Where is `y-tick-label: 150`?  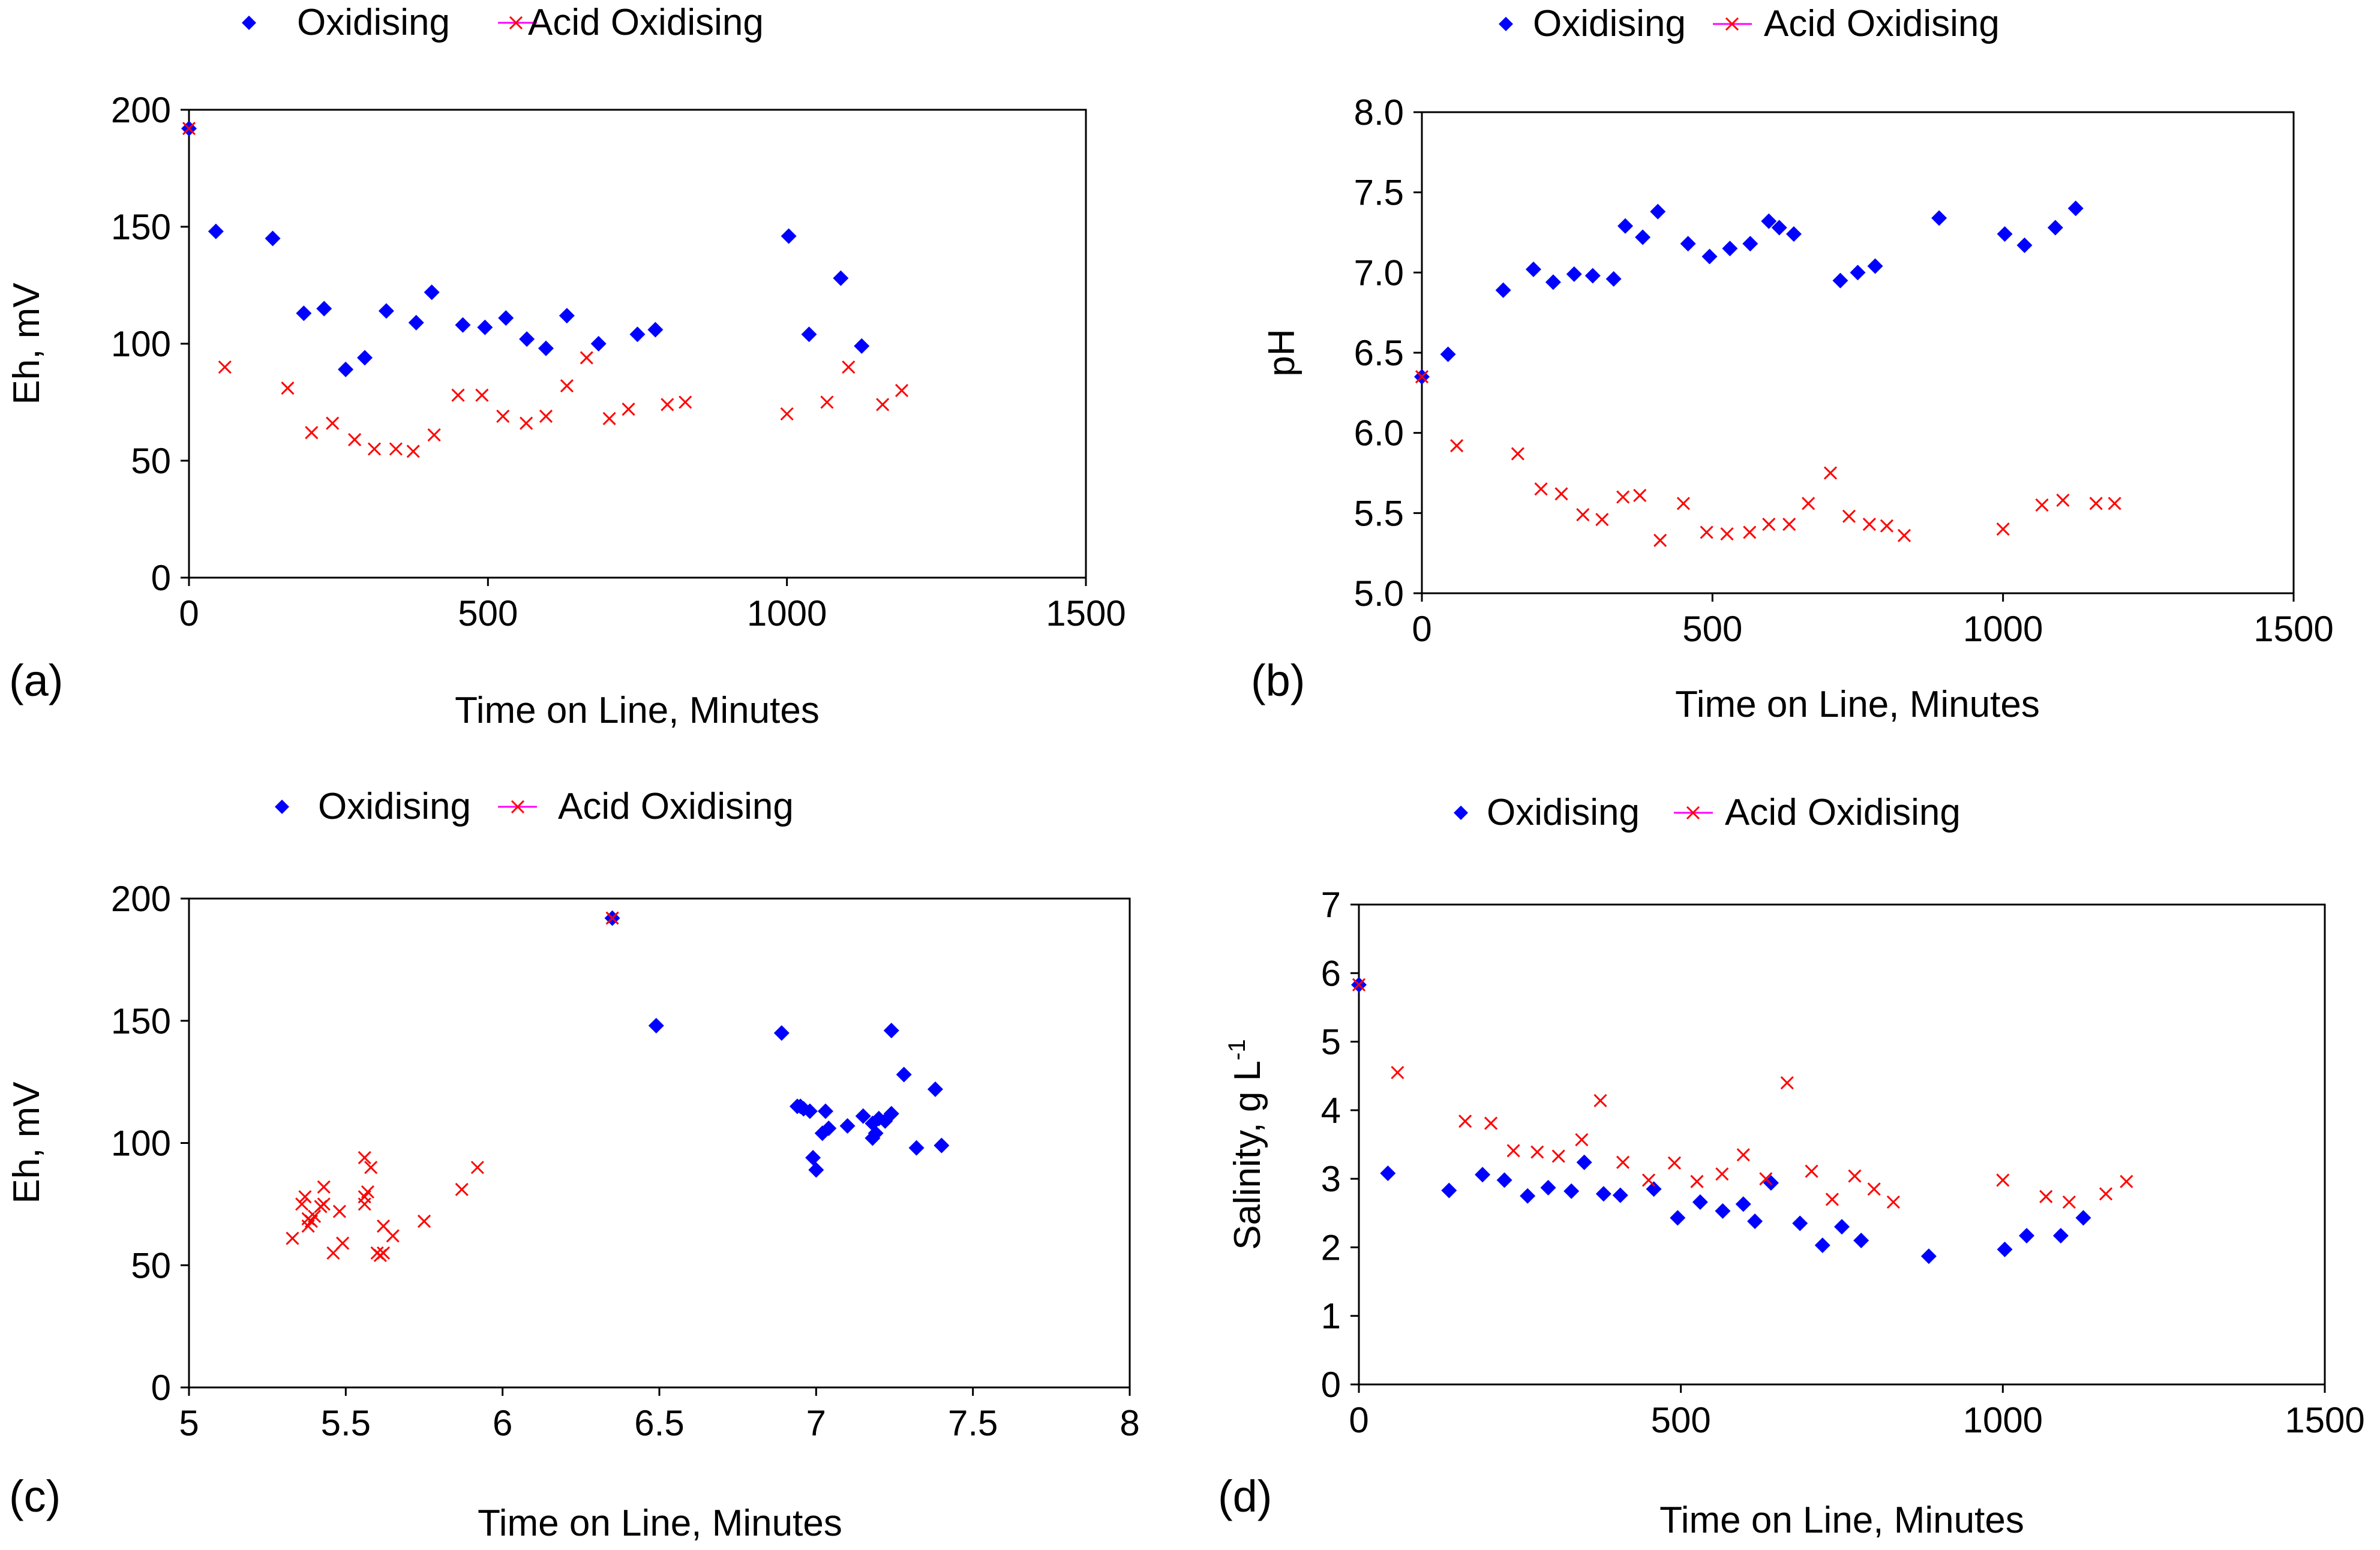
y-tick-label: 150 is located at coordinates (141, 1021).